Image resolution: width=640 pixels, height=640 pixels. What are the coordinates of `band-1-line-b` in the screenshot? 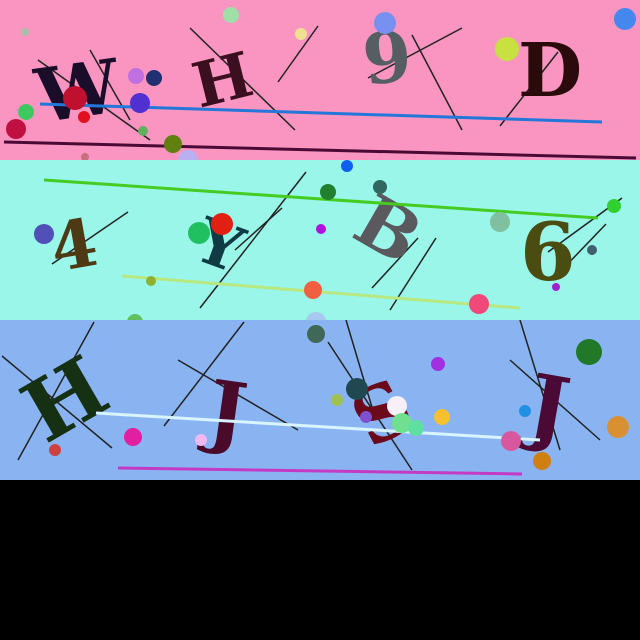 It's located at (320, 150).